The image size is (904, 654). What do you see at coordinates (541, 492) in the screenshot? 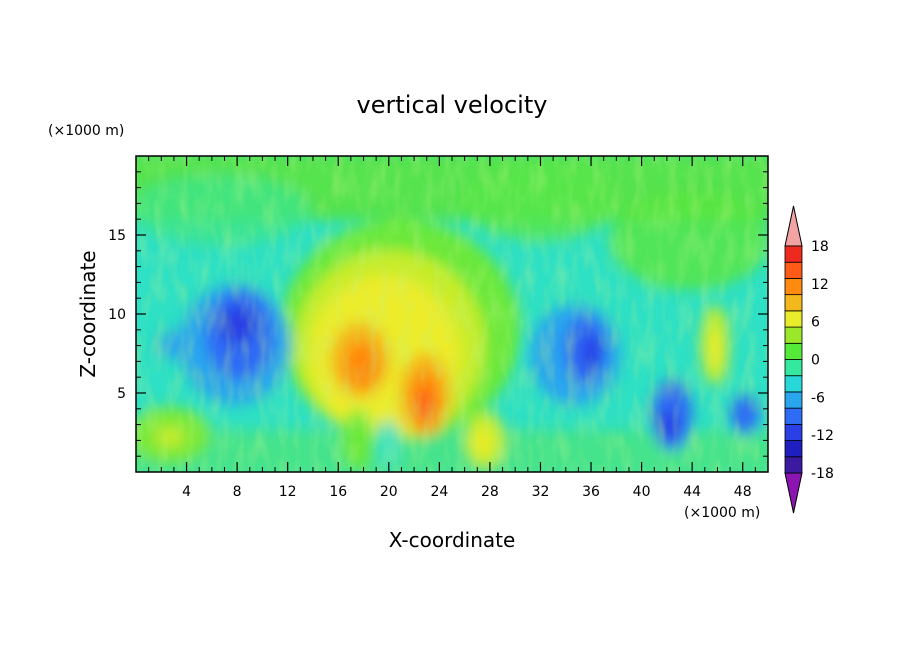
I see `x-tick-label: 32` at bounding box center [541, 492].